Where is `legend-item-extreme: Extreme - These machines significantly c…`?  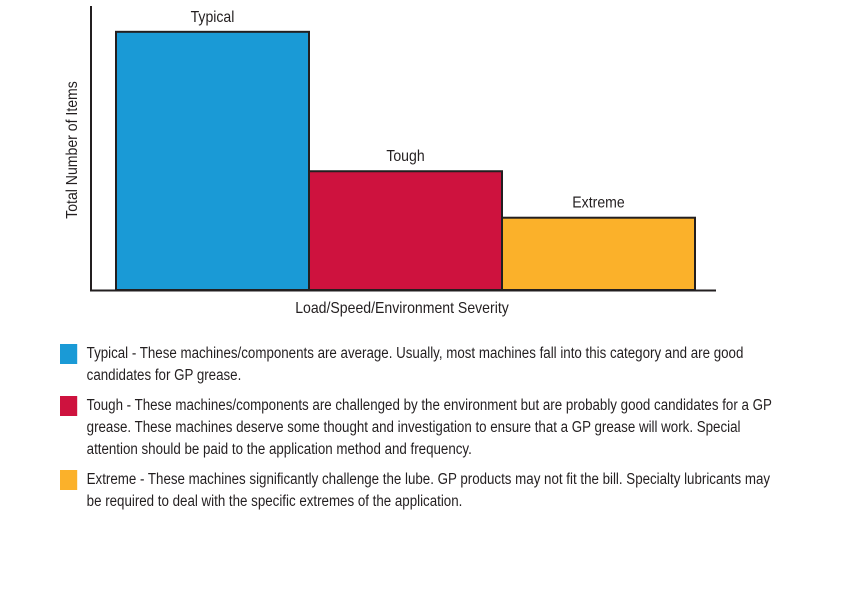 legend-item-extreme: Extreme - These machines significantly c… is located at coordinates (417, 491).